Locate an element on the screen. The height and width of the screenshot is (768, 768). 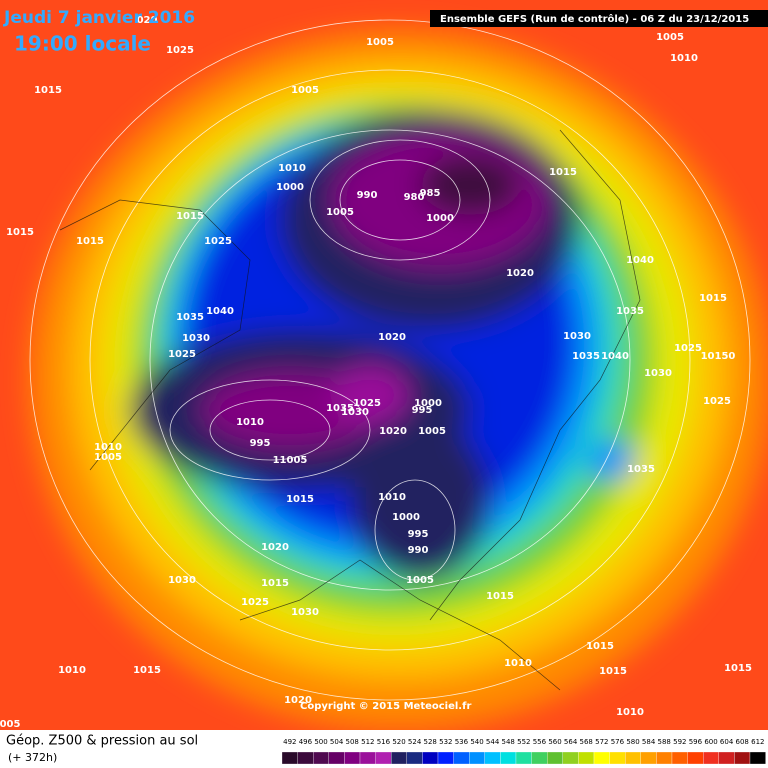
colorbar-label: 556 is located at coordinates (540, 742).